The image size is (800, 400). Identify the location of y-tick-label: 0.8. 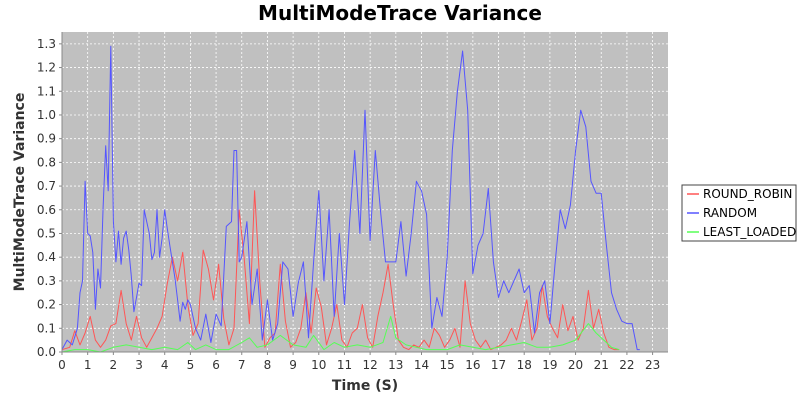
(46, 162).